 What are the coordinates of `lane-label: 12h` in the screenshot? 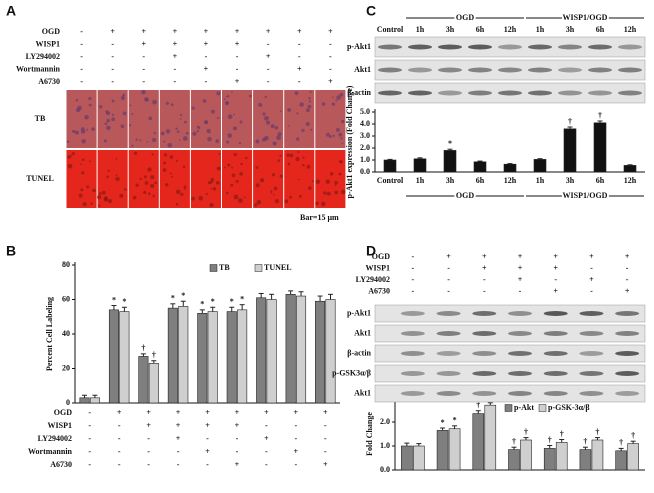 It's located at (630, 29).